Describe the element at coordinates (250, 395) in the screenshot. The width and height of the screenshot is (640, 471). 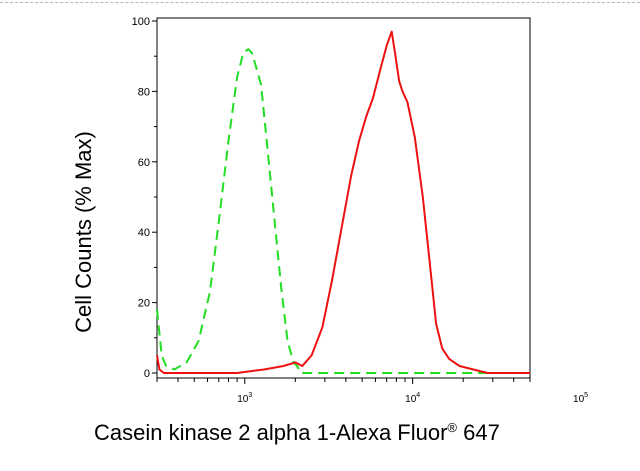
I see `x-tick-exponent: 3` at that location.